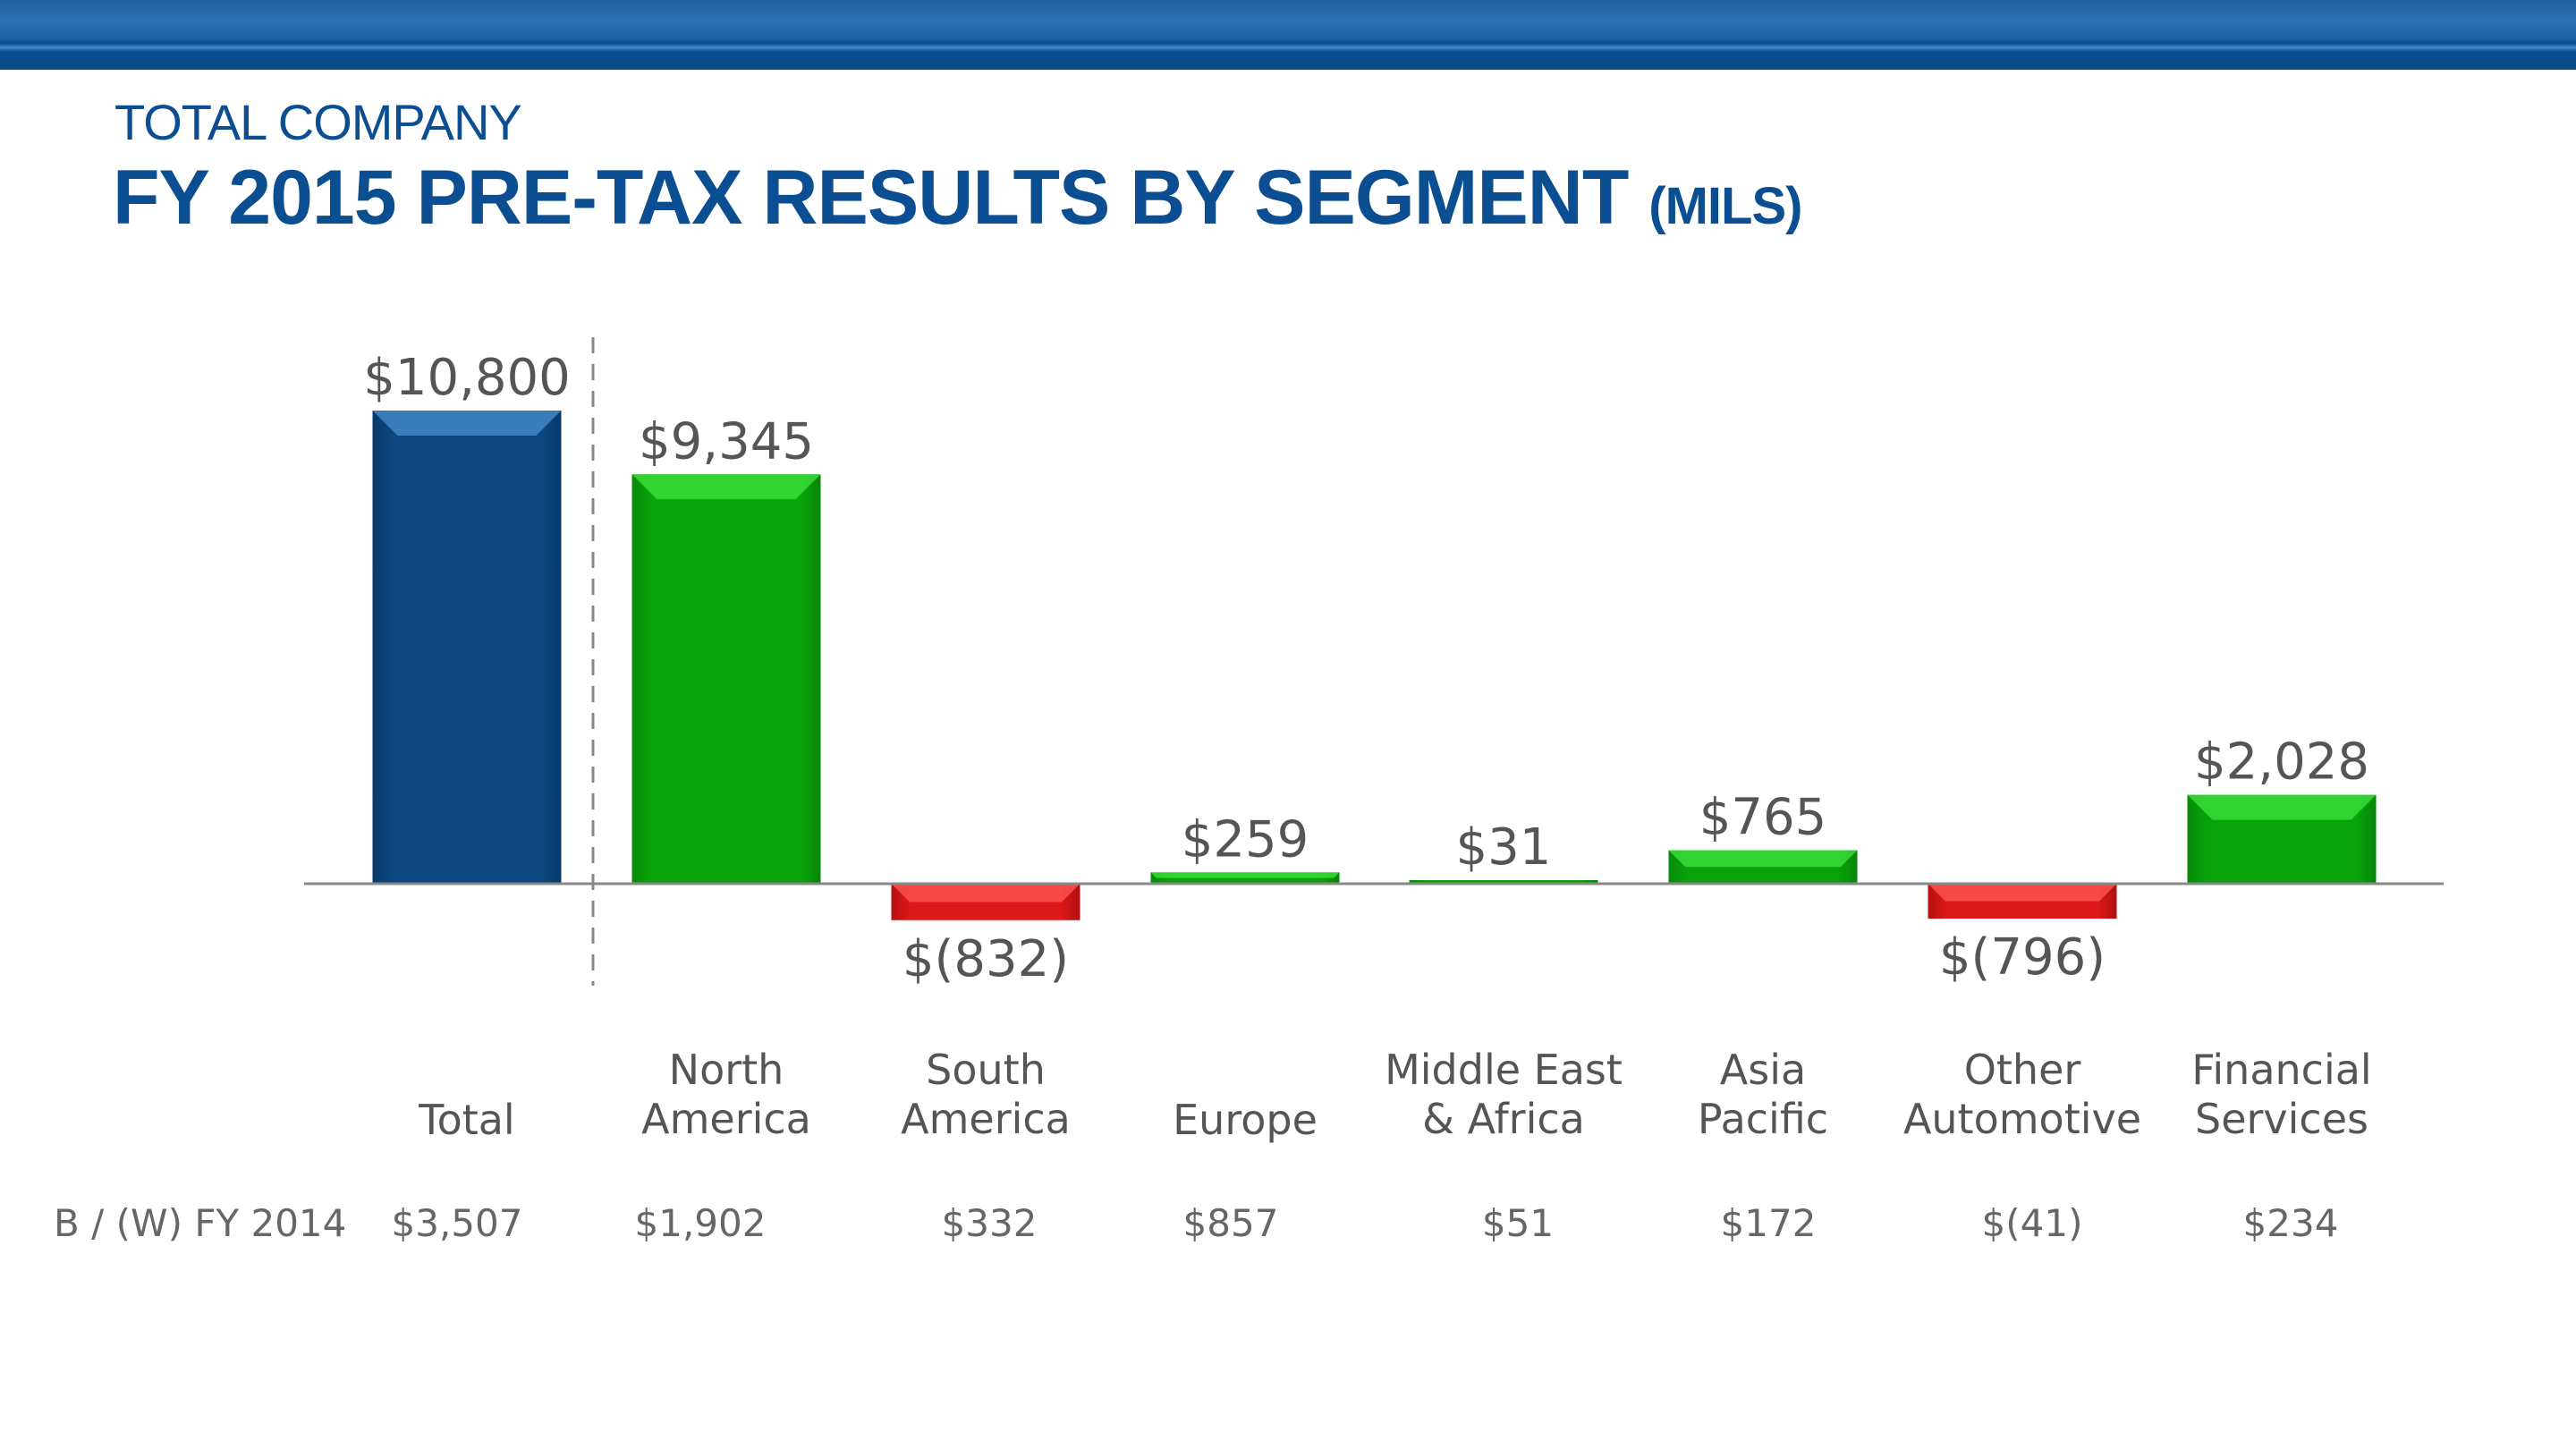  What do you see at coordinates (457, 1223) in the screenshot?
I see `comparison-value-0: $3,507` at bounding box center [457, 1223].